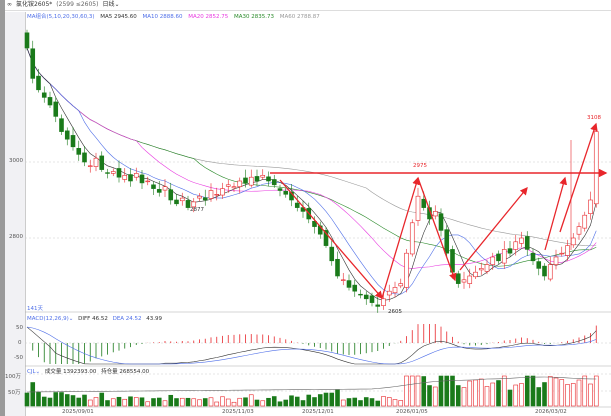 Image resolution: width=611 pixels, height=416 pixels. Describe the element at coordinates (254, 17) in the screenshot. I see `ma30-value: MA30 2835.73` at that location.